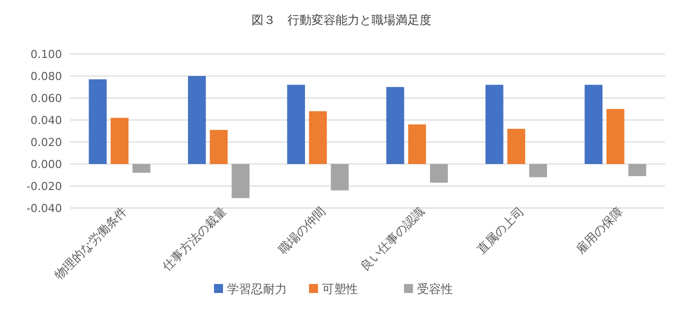 Image resolution: width=683 pixels, height=317 pixels. What do you see at coordinates (340, 289) in the screenshot?
I see `legend-label: 可塑性` at bounding box center [340, 289].